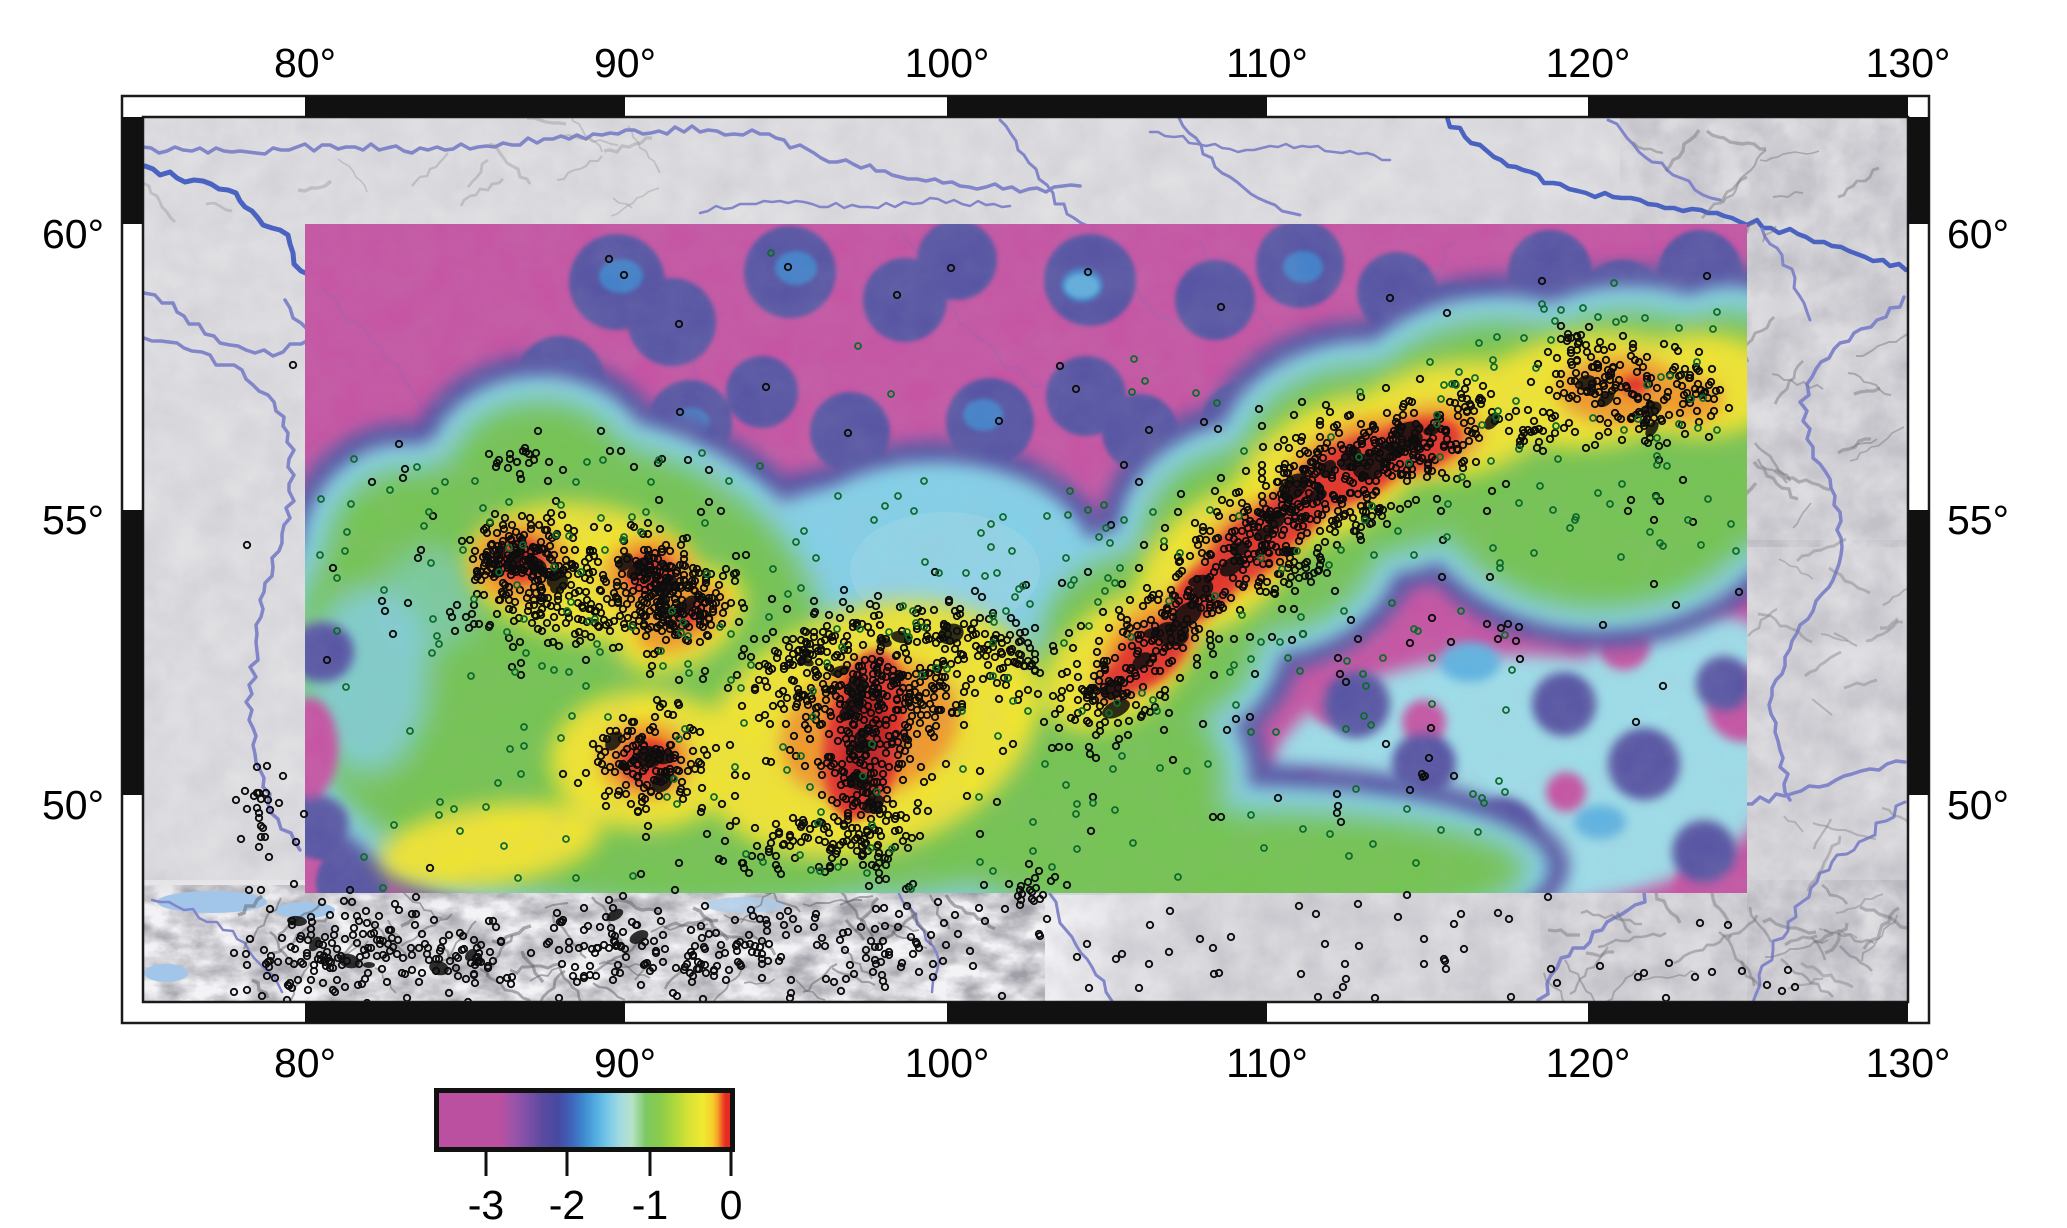  I want to click on svg-text: 0, so click(731, 1205).